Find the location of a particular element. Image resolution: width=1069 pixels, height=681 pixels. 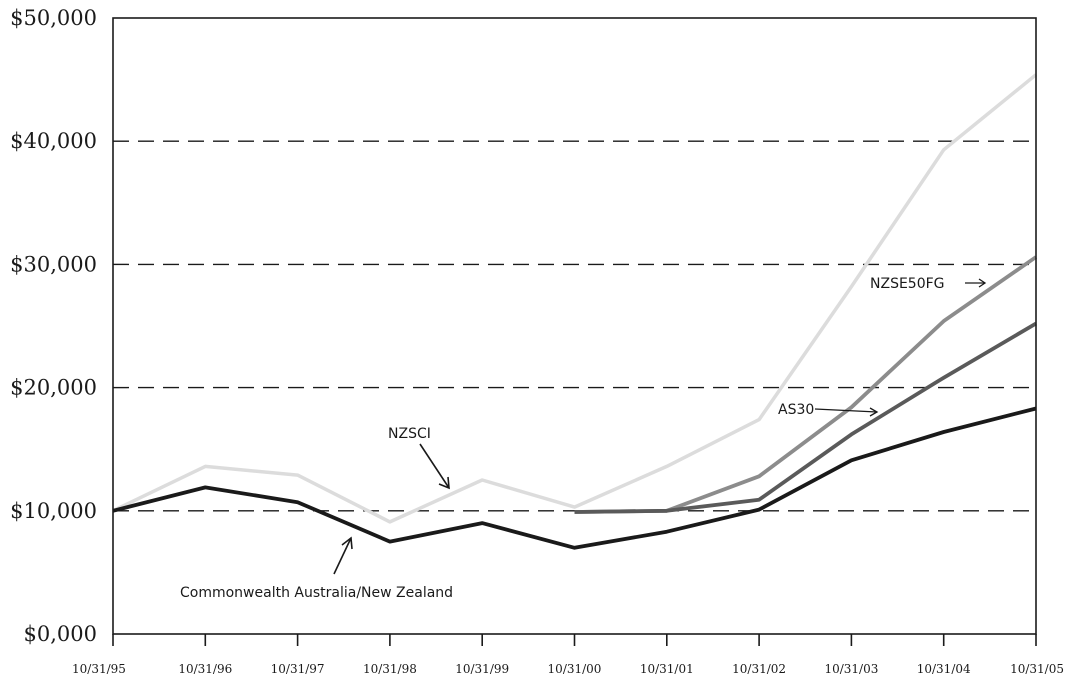

series-line-as30 is located at coordinates (805, 417).